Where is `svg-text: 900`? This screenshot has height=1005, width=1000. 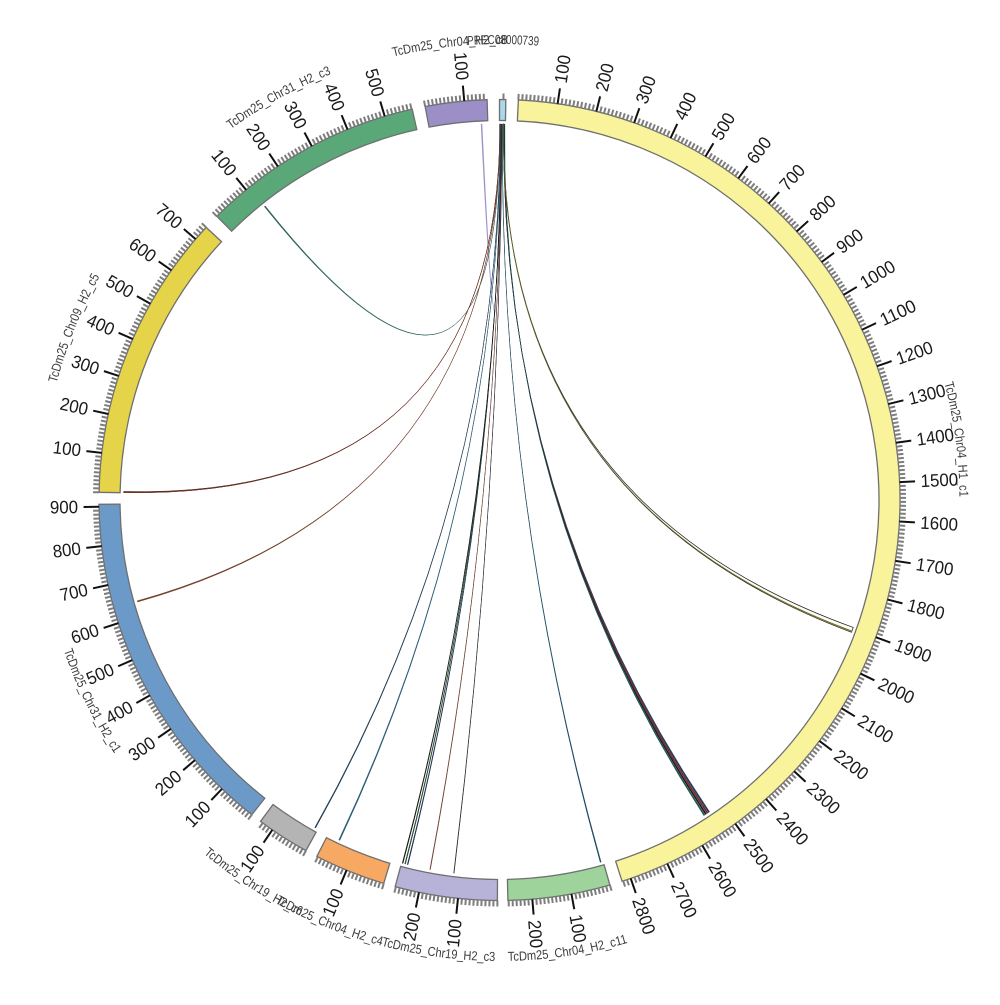 svg-text: 900 is located at coordinates (64, 507).